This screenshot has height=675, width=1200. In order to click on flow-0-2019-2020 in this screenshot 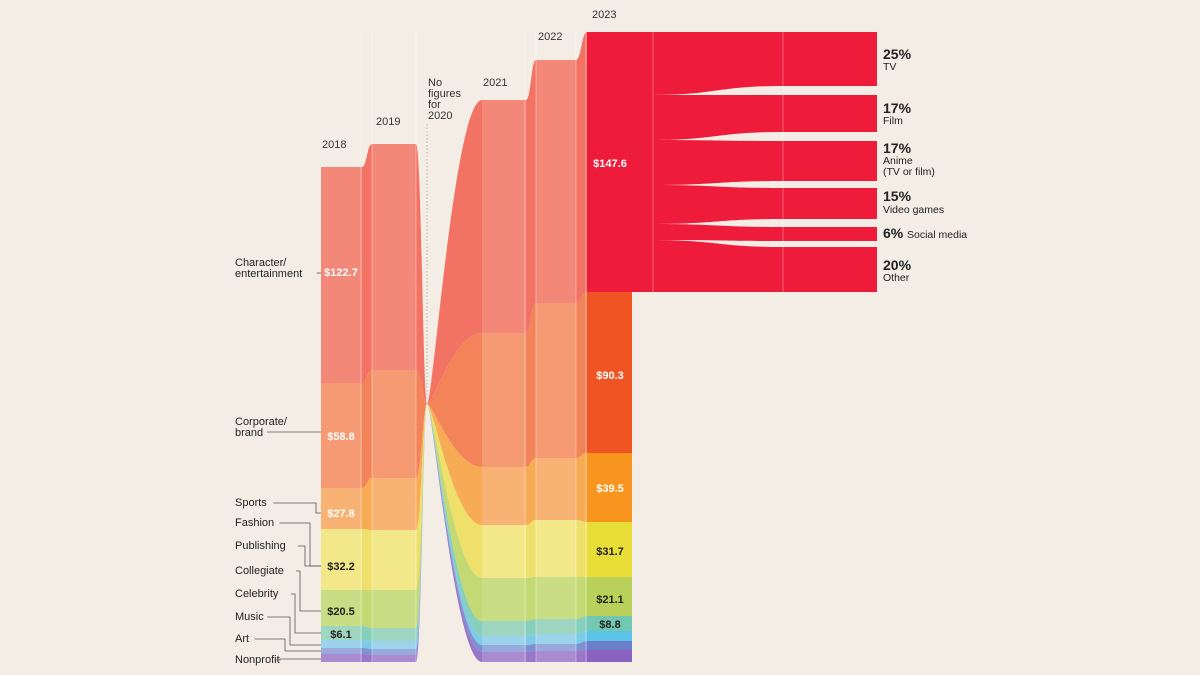, I will do `click(421, 274)`.